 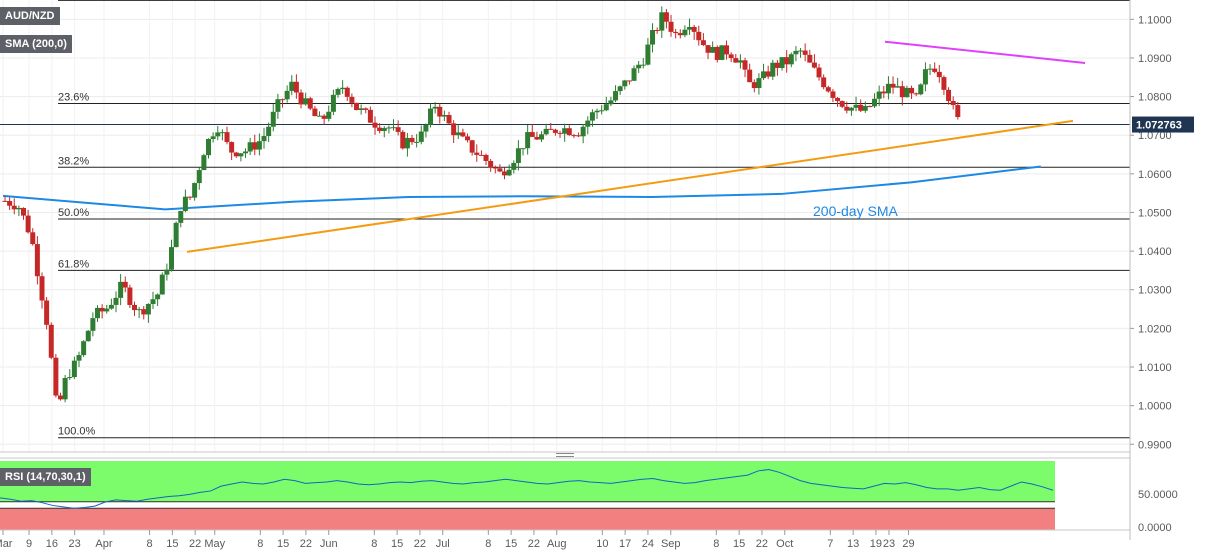 What do you see at coordinates (443, 544) in the screenshot?
I see `x-tick-label: Jul` at bounding box center [443, 544].